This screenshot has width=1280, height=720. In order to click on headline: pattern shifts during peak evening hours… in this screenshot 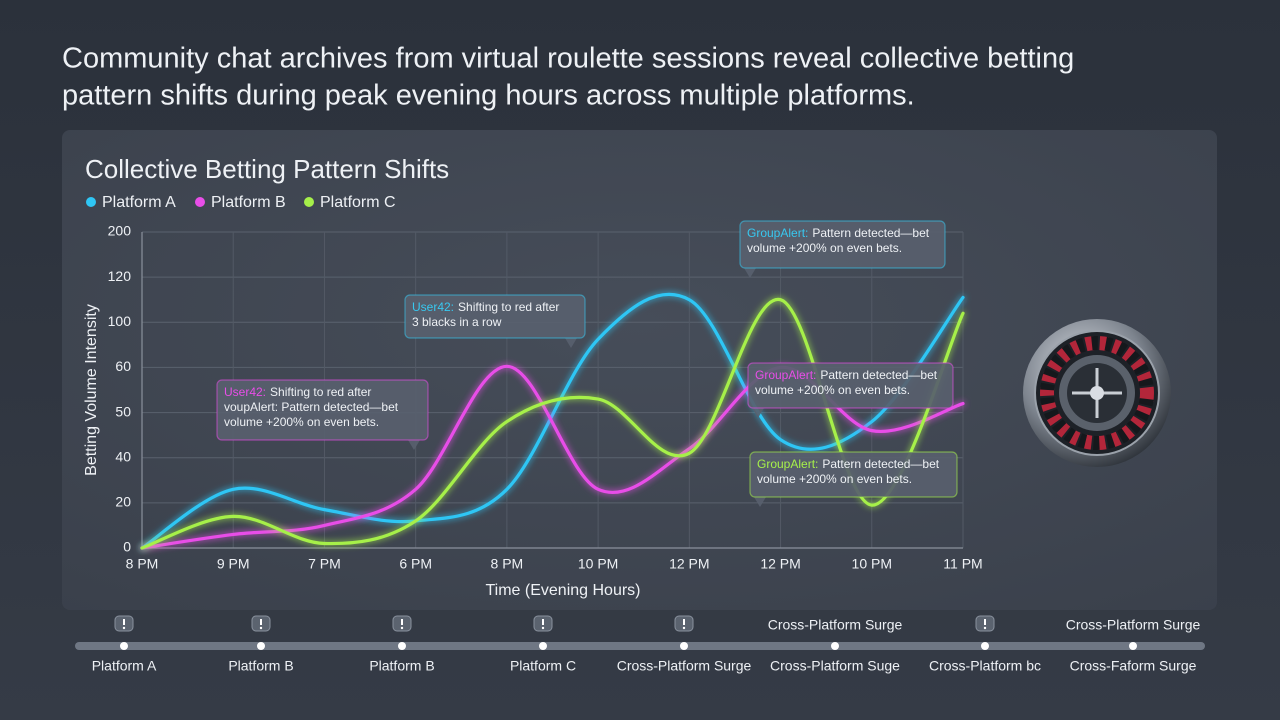, I will do `click(488, 96)`.